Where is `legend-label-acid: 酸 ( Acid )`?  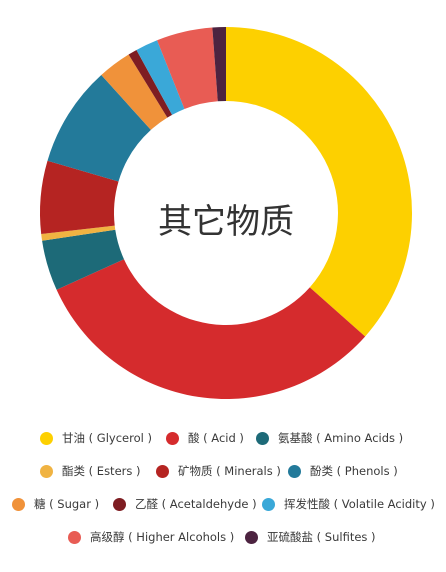
legend-label-acid: 酸 ( Acid ) is located at coordinates (216, 438).